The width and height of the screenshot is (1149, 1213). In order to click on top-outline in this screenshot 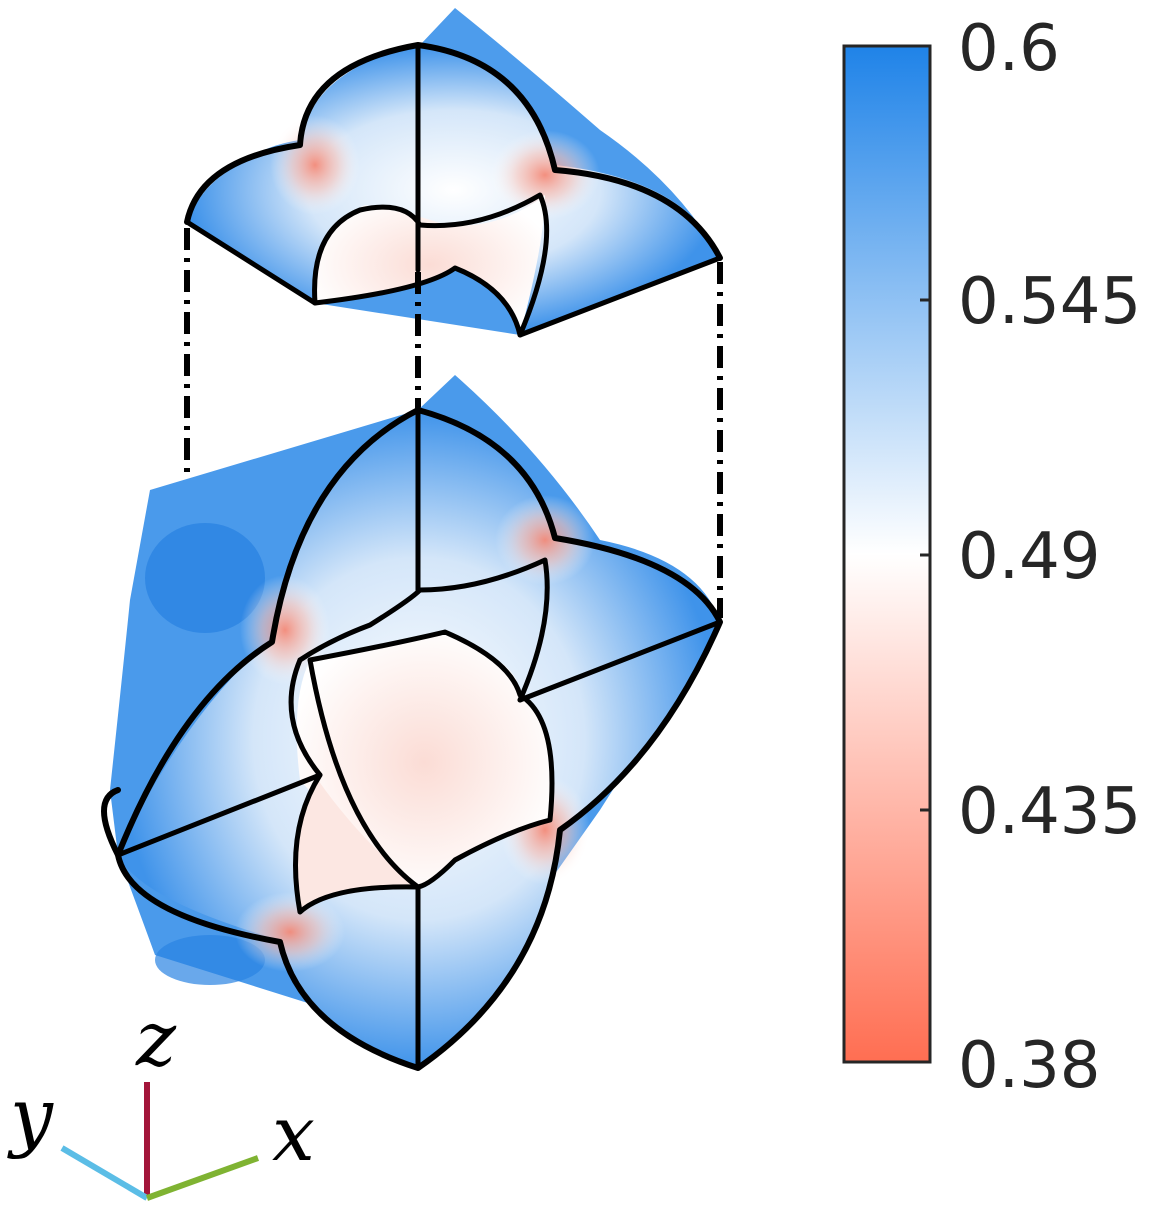, I will do `click(453, 151)`.